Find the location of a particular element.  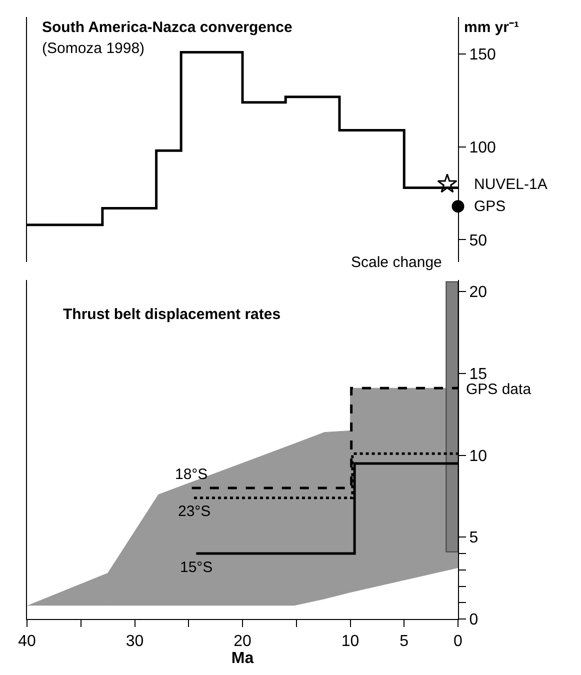

series-label: 15°S is located at coordinates (196, 567).